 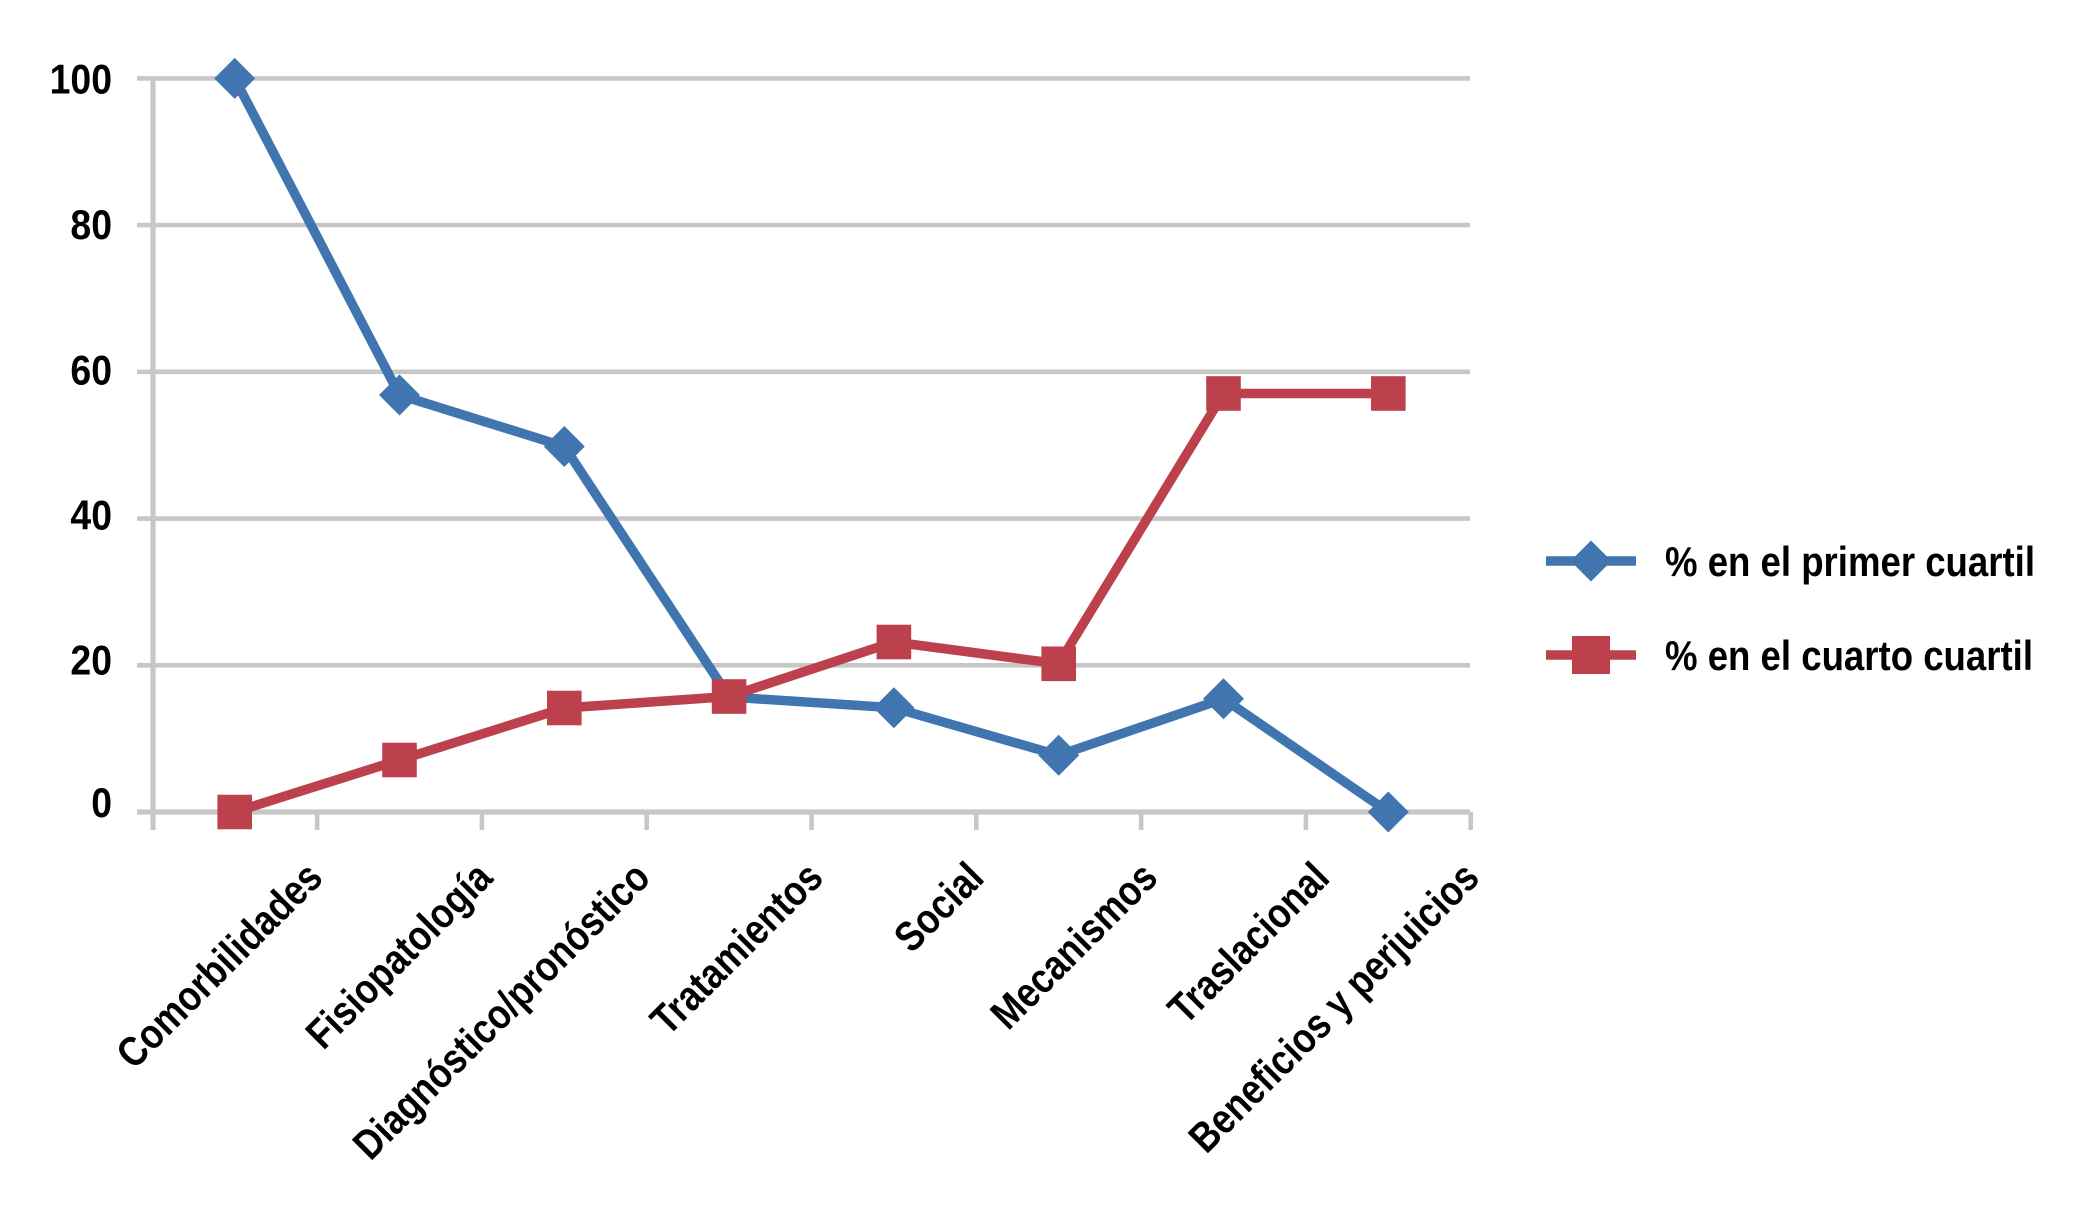 I want to click on svg-text: 60, so click(x=91, y=369).